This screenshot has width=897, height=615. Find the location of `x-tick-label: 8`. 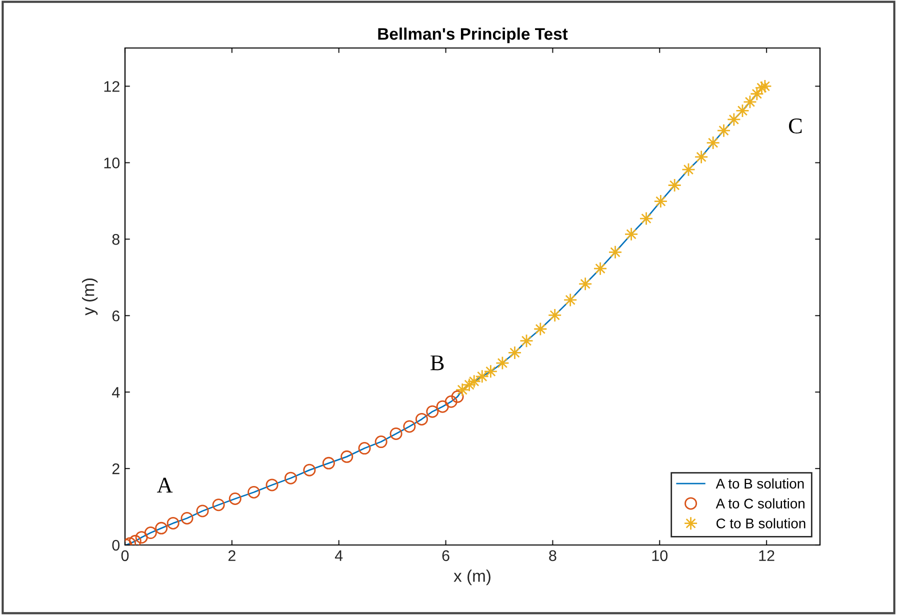

x-tick-label: 8 is located at coordinates (552, 556).